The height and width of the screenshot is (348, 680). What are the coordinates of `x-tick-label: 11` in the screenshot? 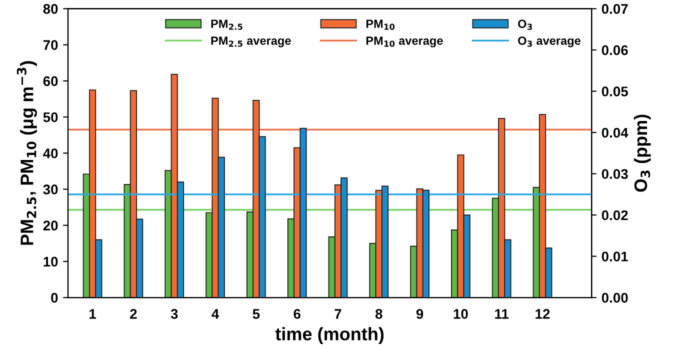 It's located at (502, 314).